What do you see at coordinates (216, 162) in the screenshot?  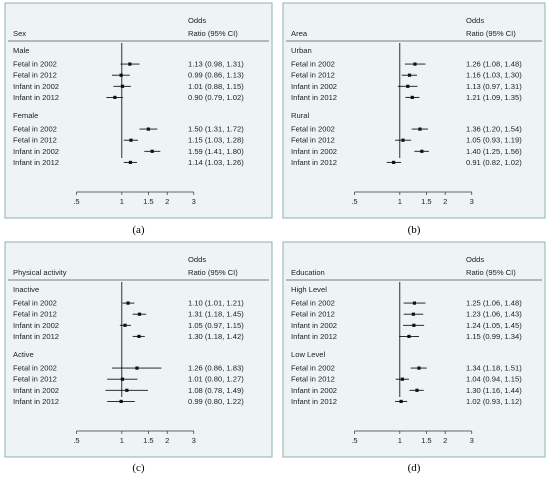 I see `ci-value-text: 1.14 (1.03, 1.26)` at bounding box center [216, 162].